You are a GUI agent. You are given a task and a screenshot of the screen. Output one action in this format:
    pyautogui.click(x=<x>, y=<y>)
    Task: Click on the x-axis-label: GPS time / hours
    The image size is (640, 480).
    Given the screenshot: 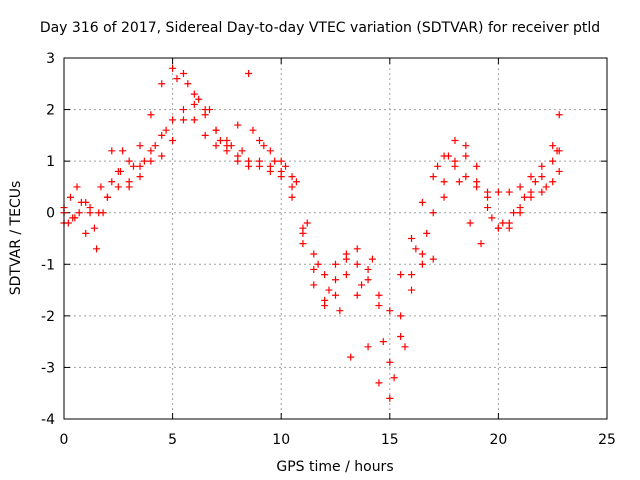 What is the action you would take?
    pyautogui.click(x=334, y=467)
    